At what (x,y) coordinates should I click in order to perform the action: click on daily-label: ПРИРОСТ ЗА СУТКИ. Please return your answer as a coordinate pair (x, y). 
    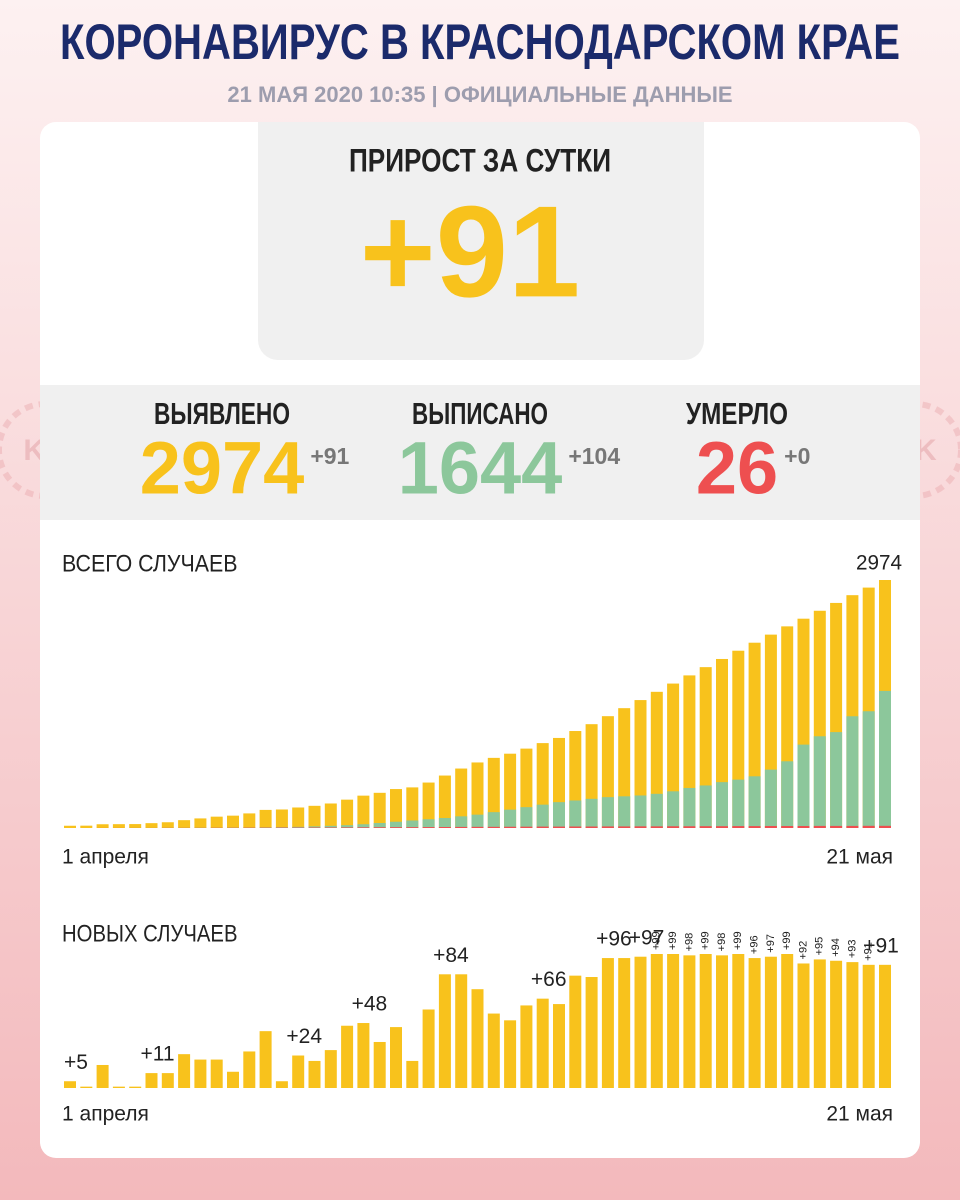
    Looking at the image, I should click on (480, 160).